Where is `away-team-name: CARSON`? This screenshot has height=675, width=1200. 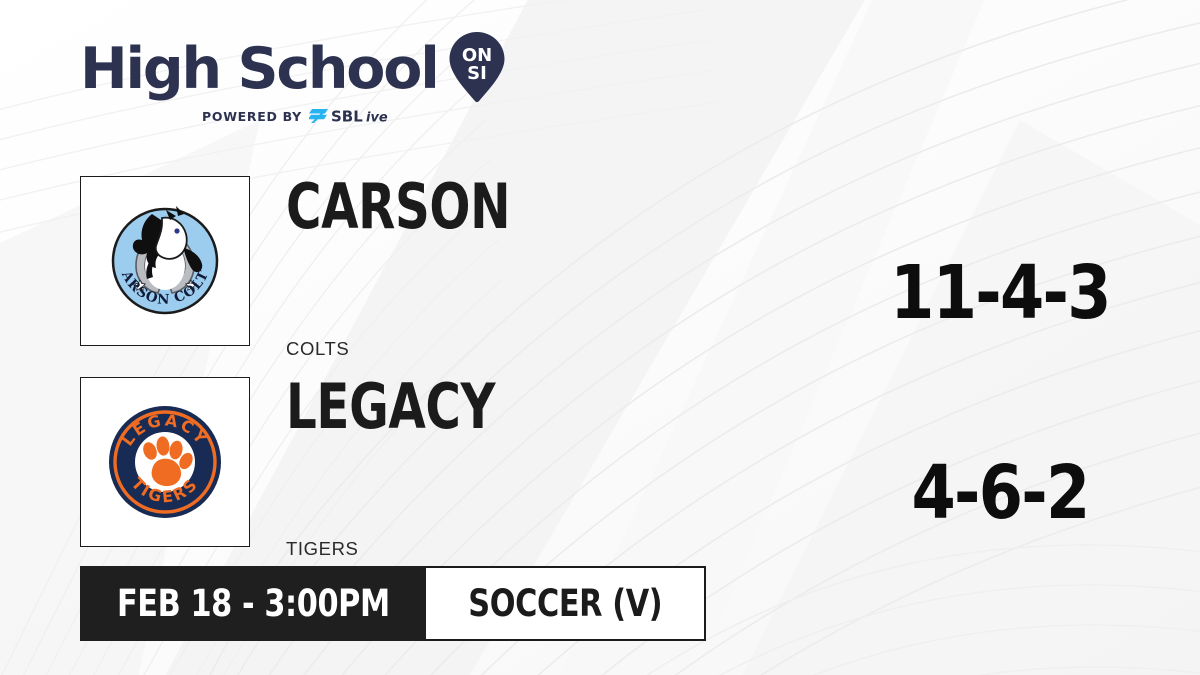
away-team-name: CARSON is located at coordinates (398, 206).